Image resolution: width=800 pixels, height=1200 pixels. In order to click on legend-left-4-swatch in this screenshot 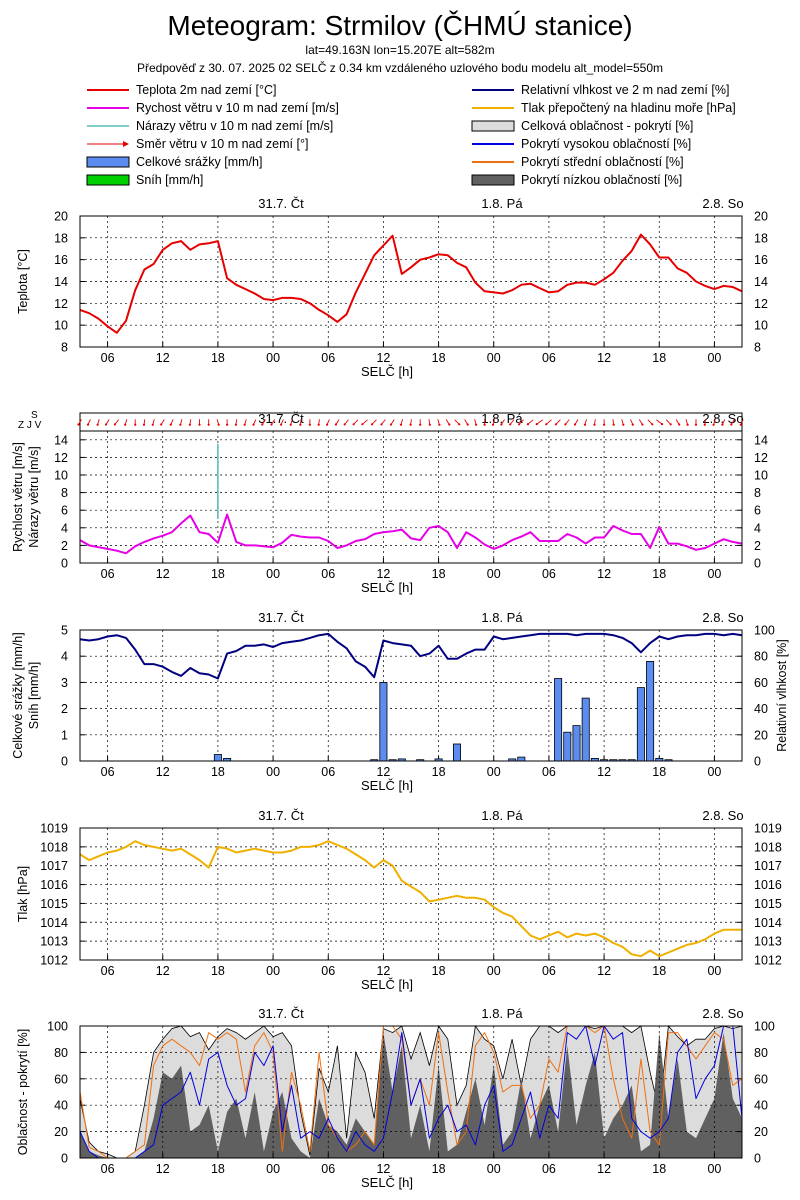, I will do `click(108, 162)`.